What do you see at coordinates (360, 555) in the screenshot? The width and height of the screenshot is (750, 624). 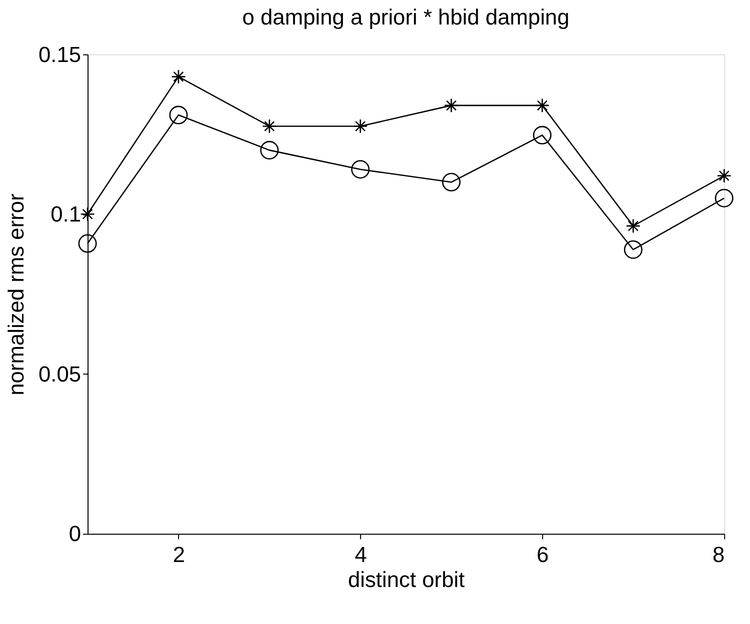 I see `x-tick-label: 4` at bounding box center [360, 555].